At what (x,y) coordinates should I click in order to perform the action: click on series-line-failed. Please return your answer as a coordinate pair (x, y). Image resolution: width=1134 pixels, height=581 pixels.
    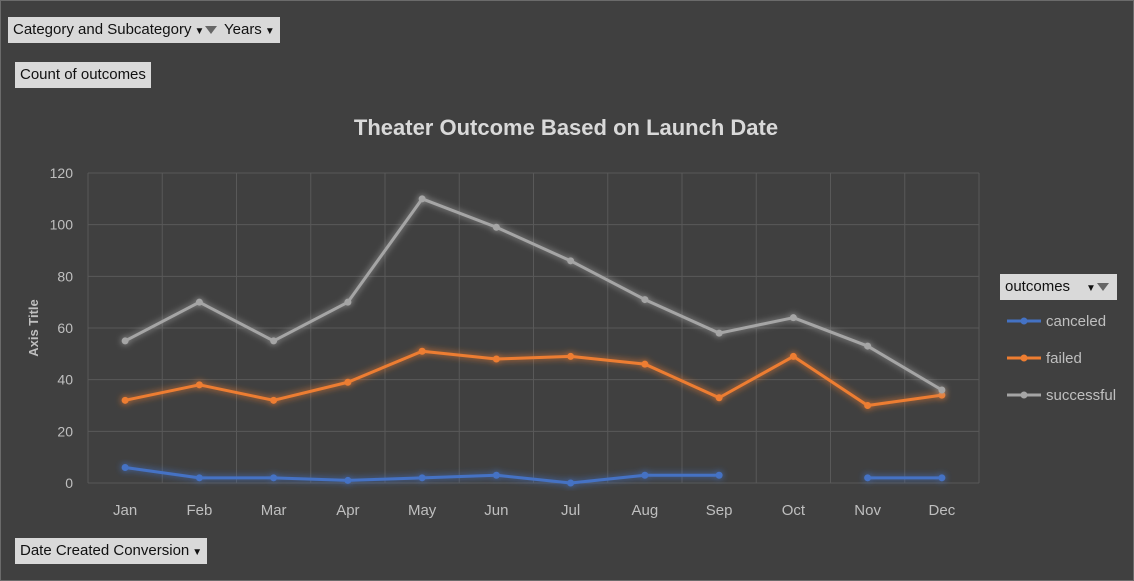
    Looking at the image, I should click on (533, 378).